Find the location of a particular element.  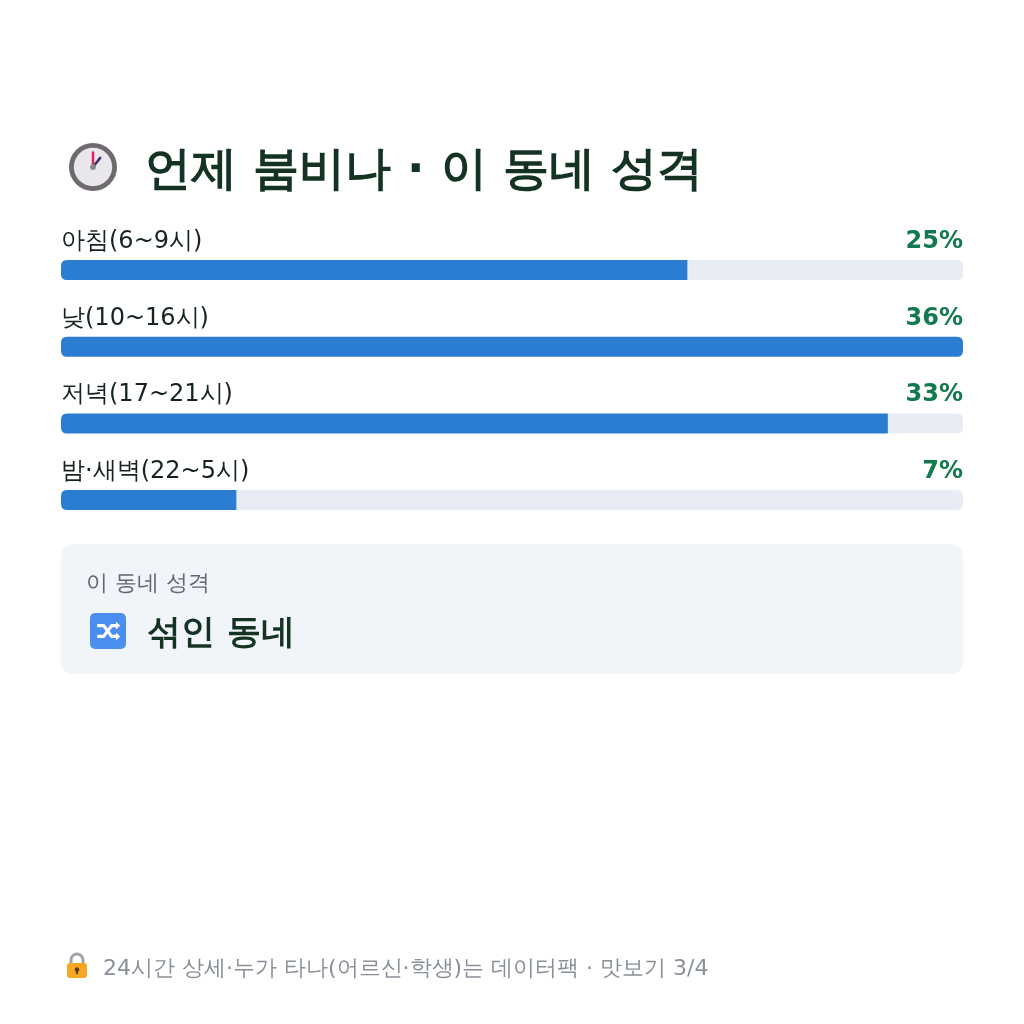

data-label: 25% is located at coordinates (934, 240).